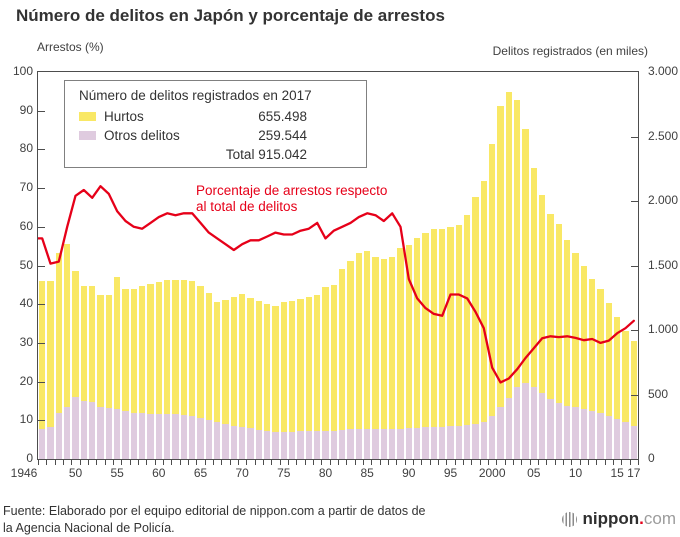 This screenshot has height=537, width=680. I want to click on x-axis-tick-label: 85, so click(367, 473).